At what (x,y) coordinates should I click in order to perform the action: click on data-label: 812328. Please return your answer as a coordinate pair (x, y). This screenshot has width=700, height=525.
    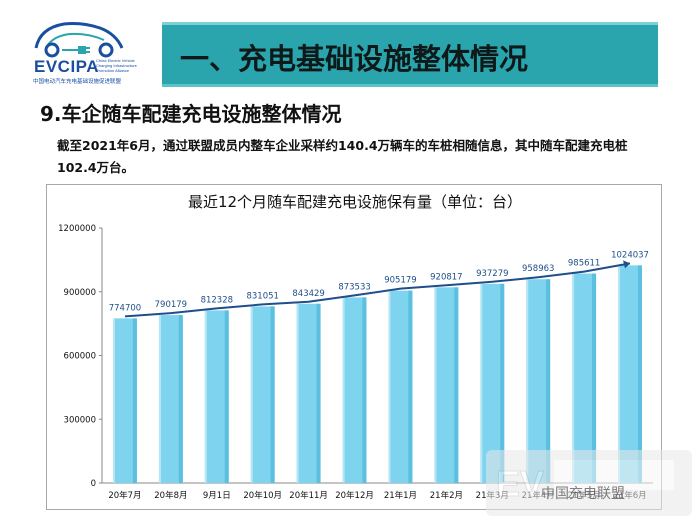
    Looking at the image, I should click on (217, 300).